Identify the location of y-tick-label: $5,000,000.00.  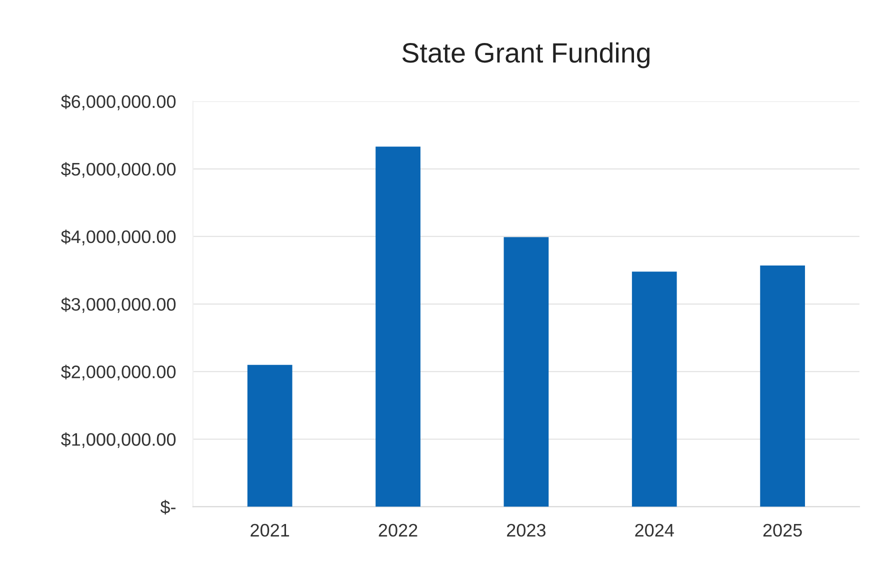
(118, 170).